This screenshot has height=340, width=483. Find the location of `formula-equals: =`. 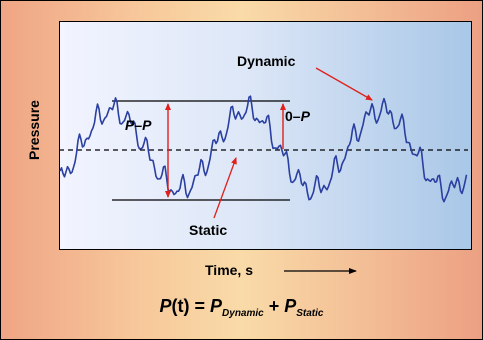

formula-equals: = is located at coordinates (200, 306).